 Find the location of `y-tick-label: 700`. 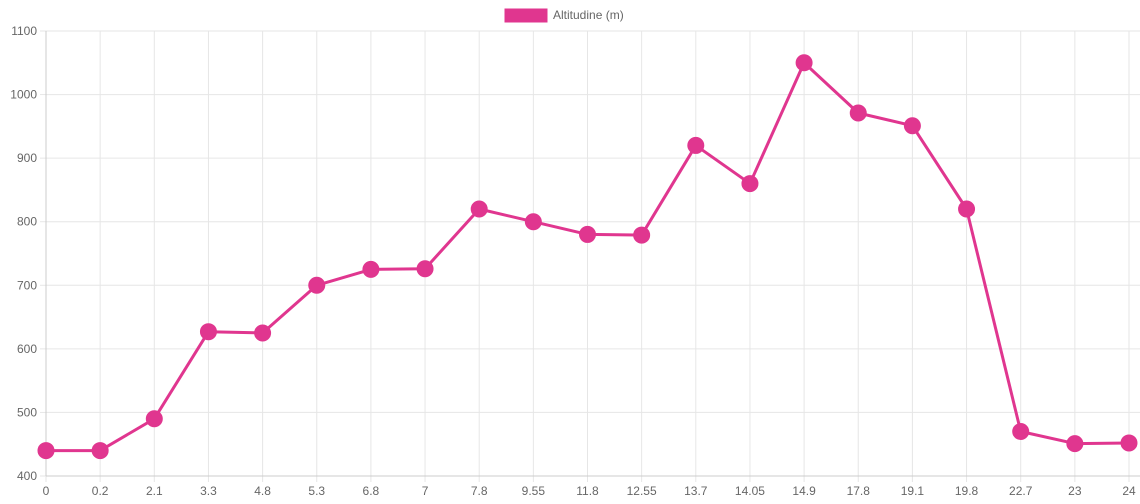

y-tick-label: 700 is located at coordinates (27, 285).